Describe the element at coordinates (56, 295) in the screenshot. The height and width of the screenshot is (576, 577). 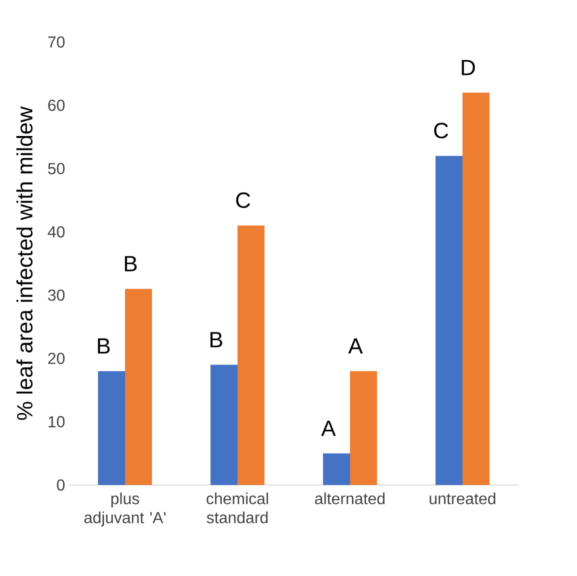
I see `y-tick-label: 30` at that location.